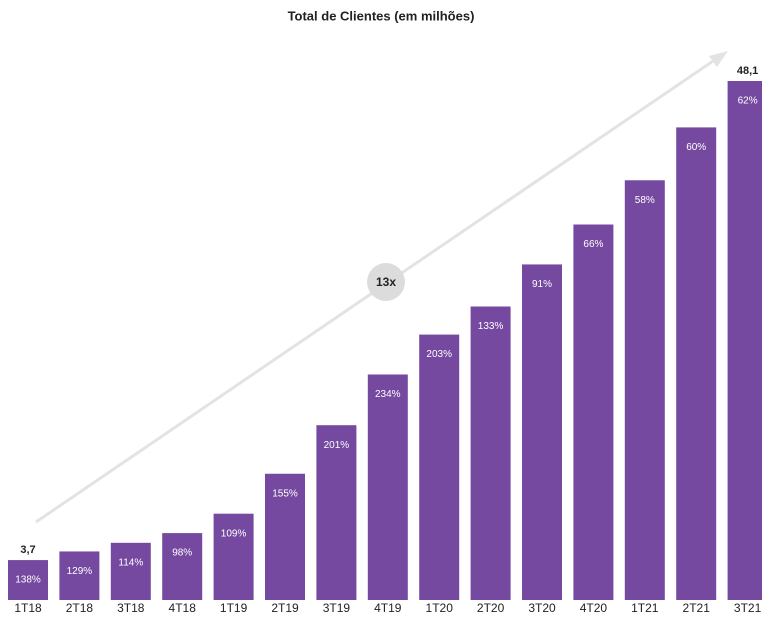 This screenshot has width=762, height=621. I want to click on x-tick-label: 3T21, so click(748, 608).